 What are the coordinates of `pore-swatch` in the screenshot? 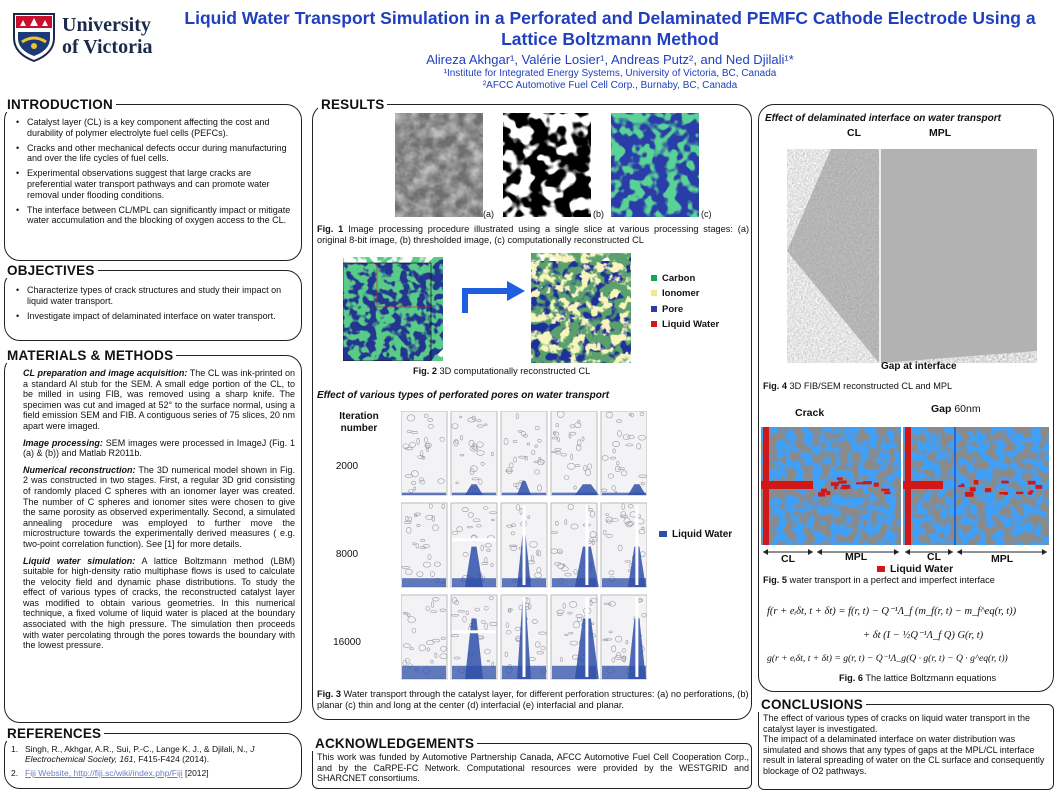 It's located at (654, 309).